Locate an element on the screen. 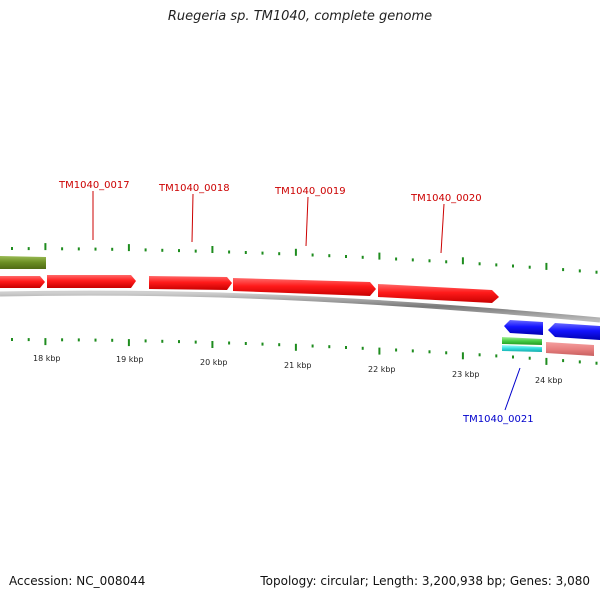  forward-strand-genes is located at coordinates (249, 289).